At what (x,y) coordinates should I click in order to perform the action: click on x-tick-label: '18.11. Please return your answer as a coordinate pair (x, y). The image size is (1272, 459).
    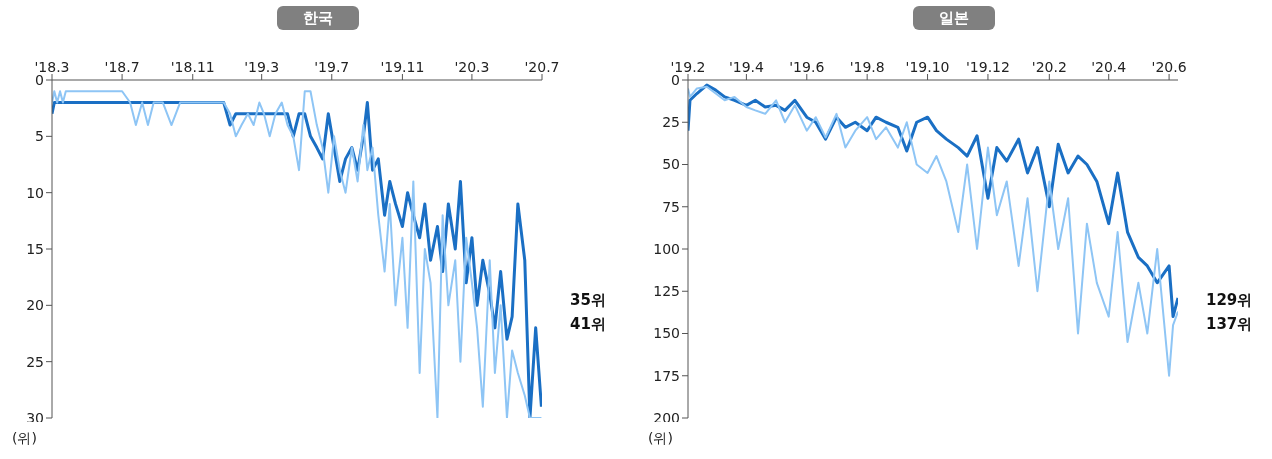
    Looking at the image, I should click on (192, 67).